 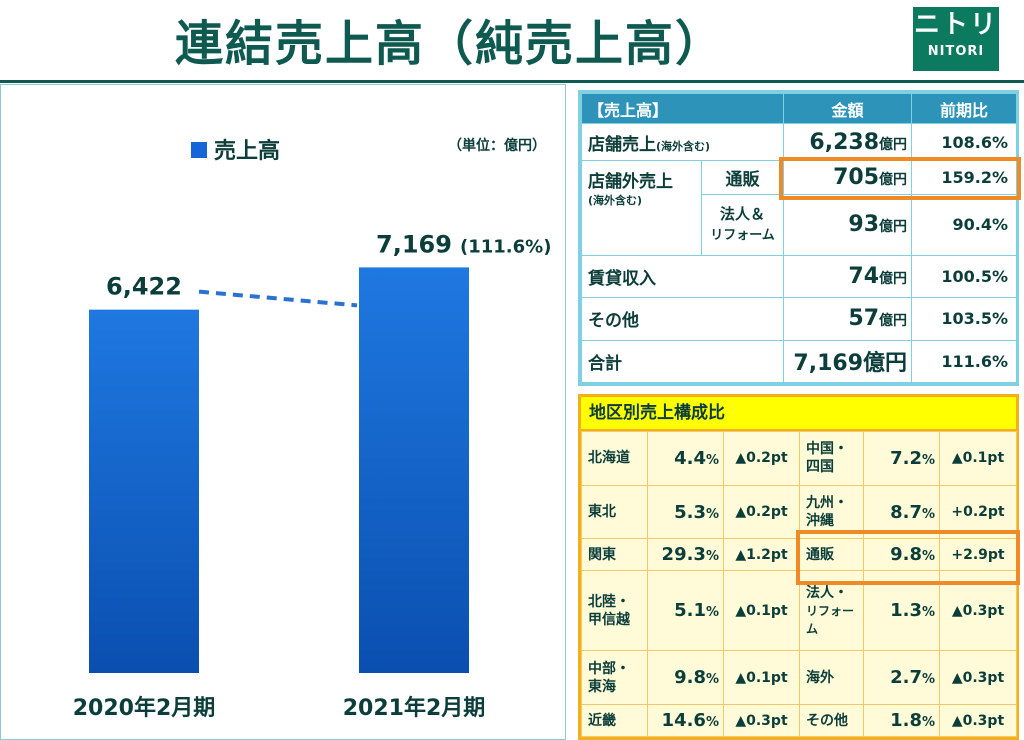 What do you see at coordinates (742, 225) in the screenshot?
I see `row-corporate-label: 法人＆ リフォーム` at bounding box center [742, 225].